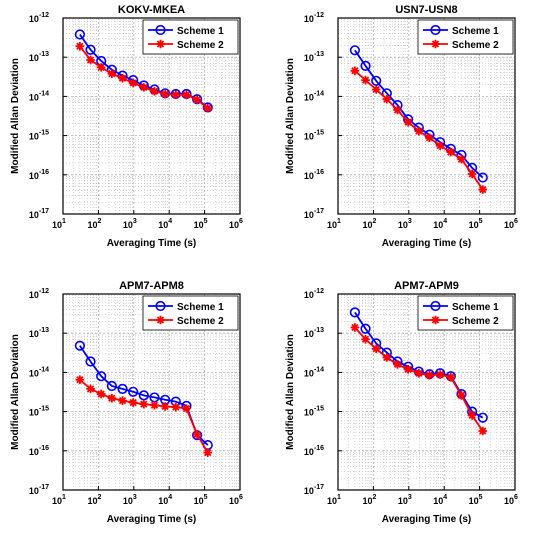 The image size is (550, 552). Describe the element at coordinates (440, 224) in the screenshot. I see `x-tick-label: 10⁴` at that location.